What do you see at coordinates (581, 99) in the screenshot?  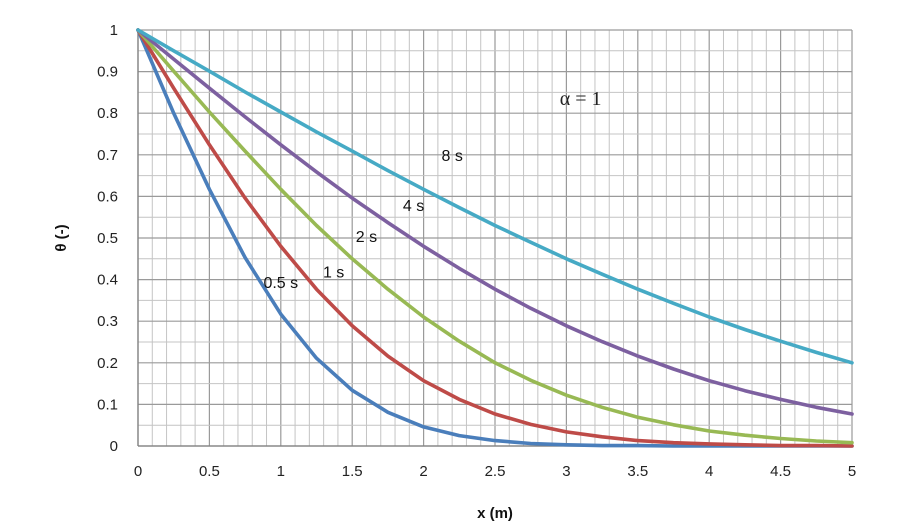 I see `alpha-annotation: α = 1` at bounding box center [581, 99].